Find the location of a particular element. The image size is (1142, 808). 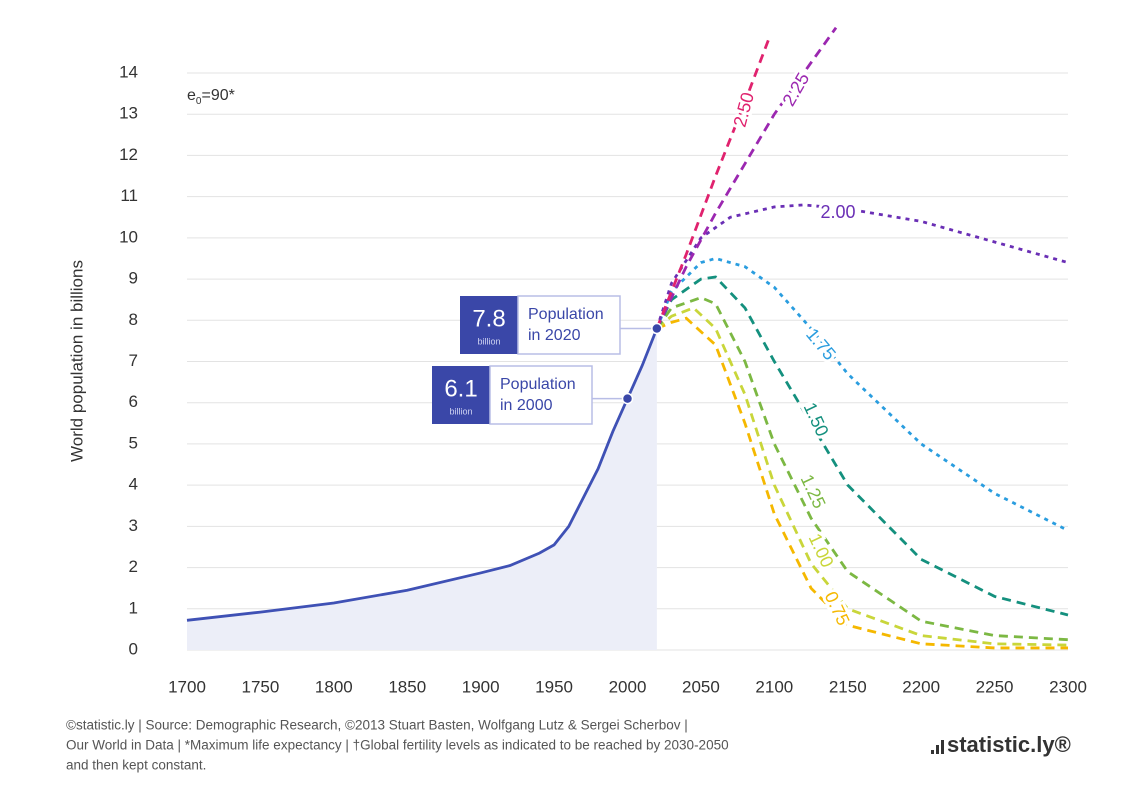

y-tick-label: 6 is located at coordinates (133, 401).